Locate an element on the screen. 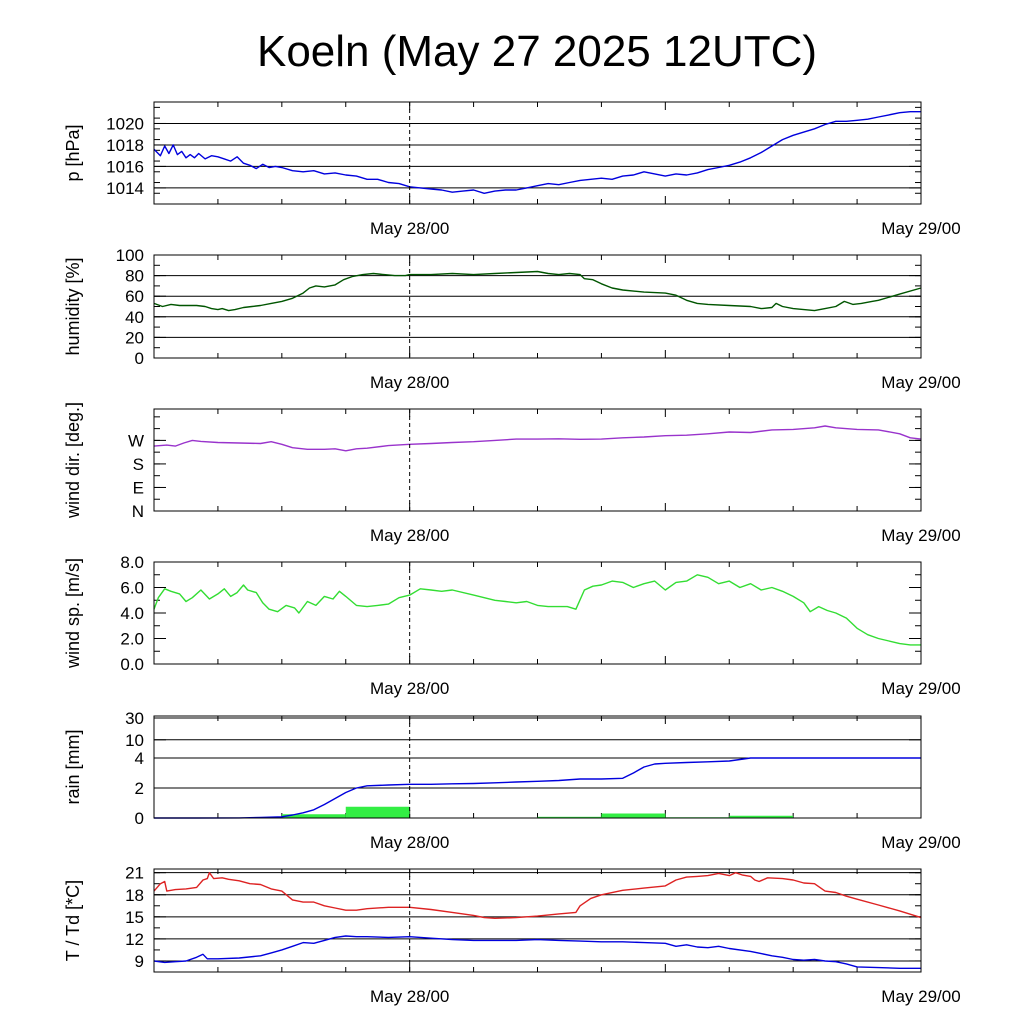  panel-5: 0 2 410 30 rain [mm] May 28/00 May 29/00 is located at coordinates (512, 780).